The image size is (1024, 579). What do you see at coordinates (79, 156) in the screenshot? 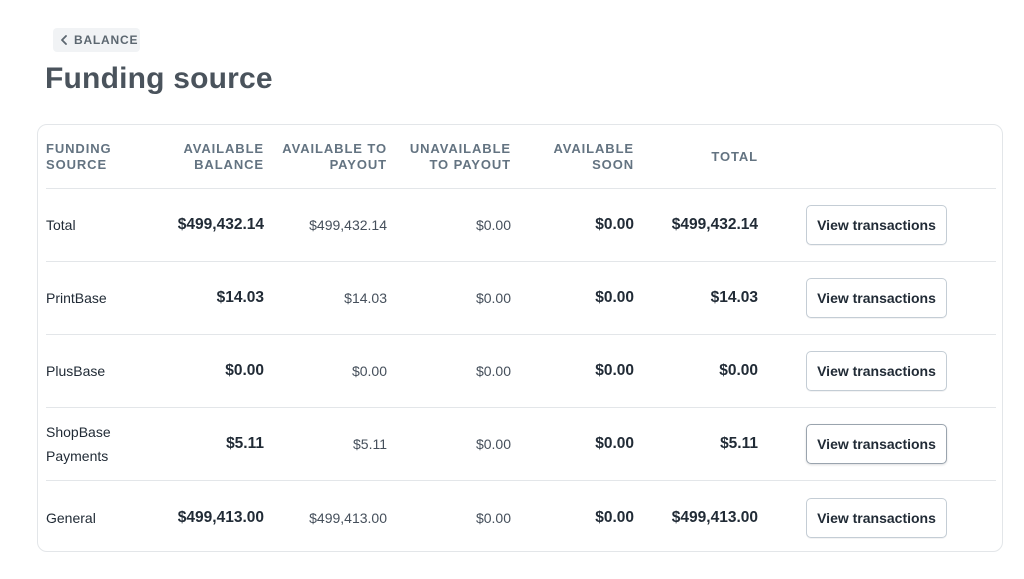
I see `header-funding-source: FUNDING SOURCE` at bounding box center [79, 156].